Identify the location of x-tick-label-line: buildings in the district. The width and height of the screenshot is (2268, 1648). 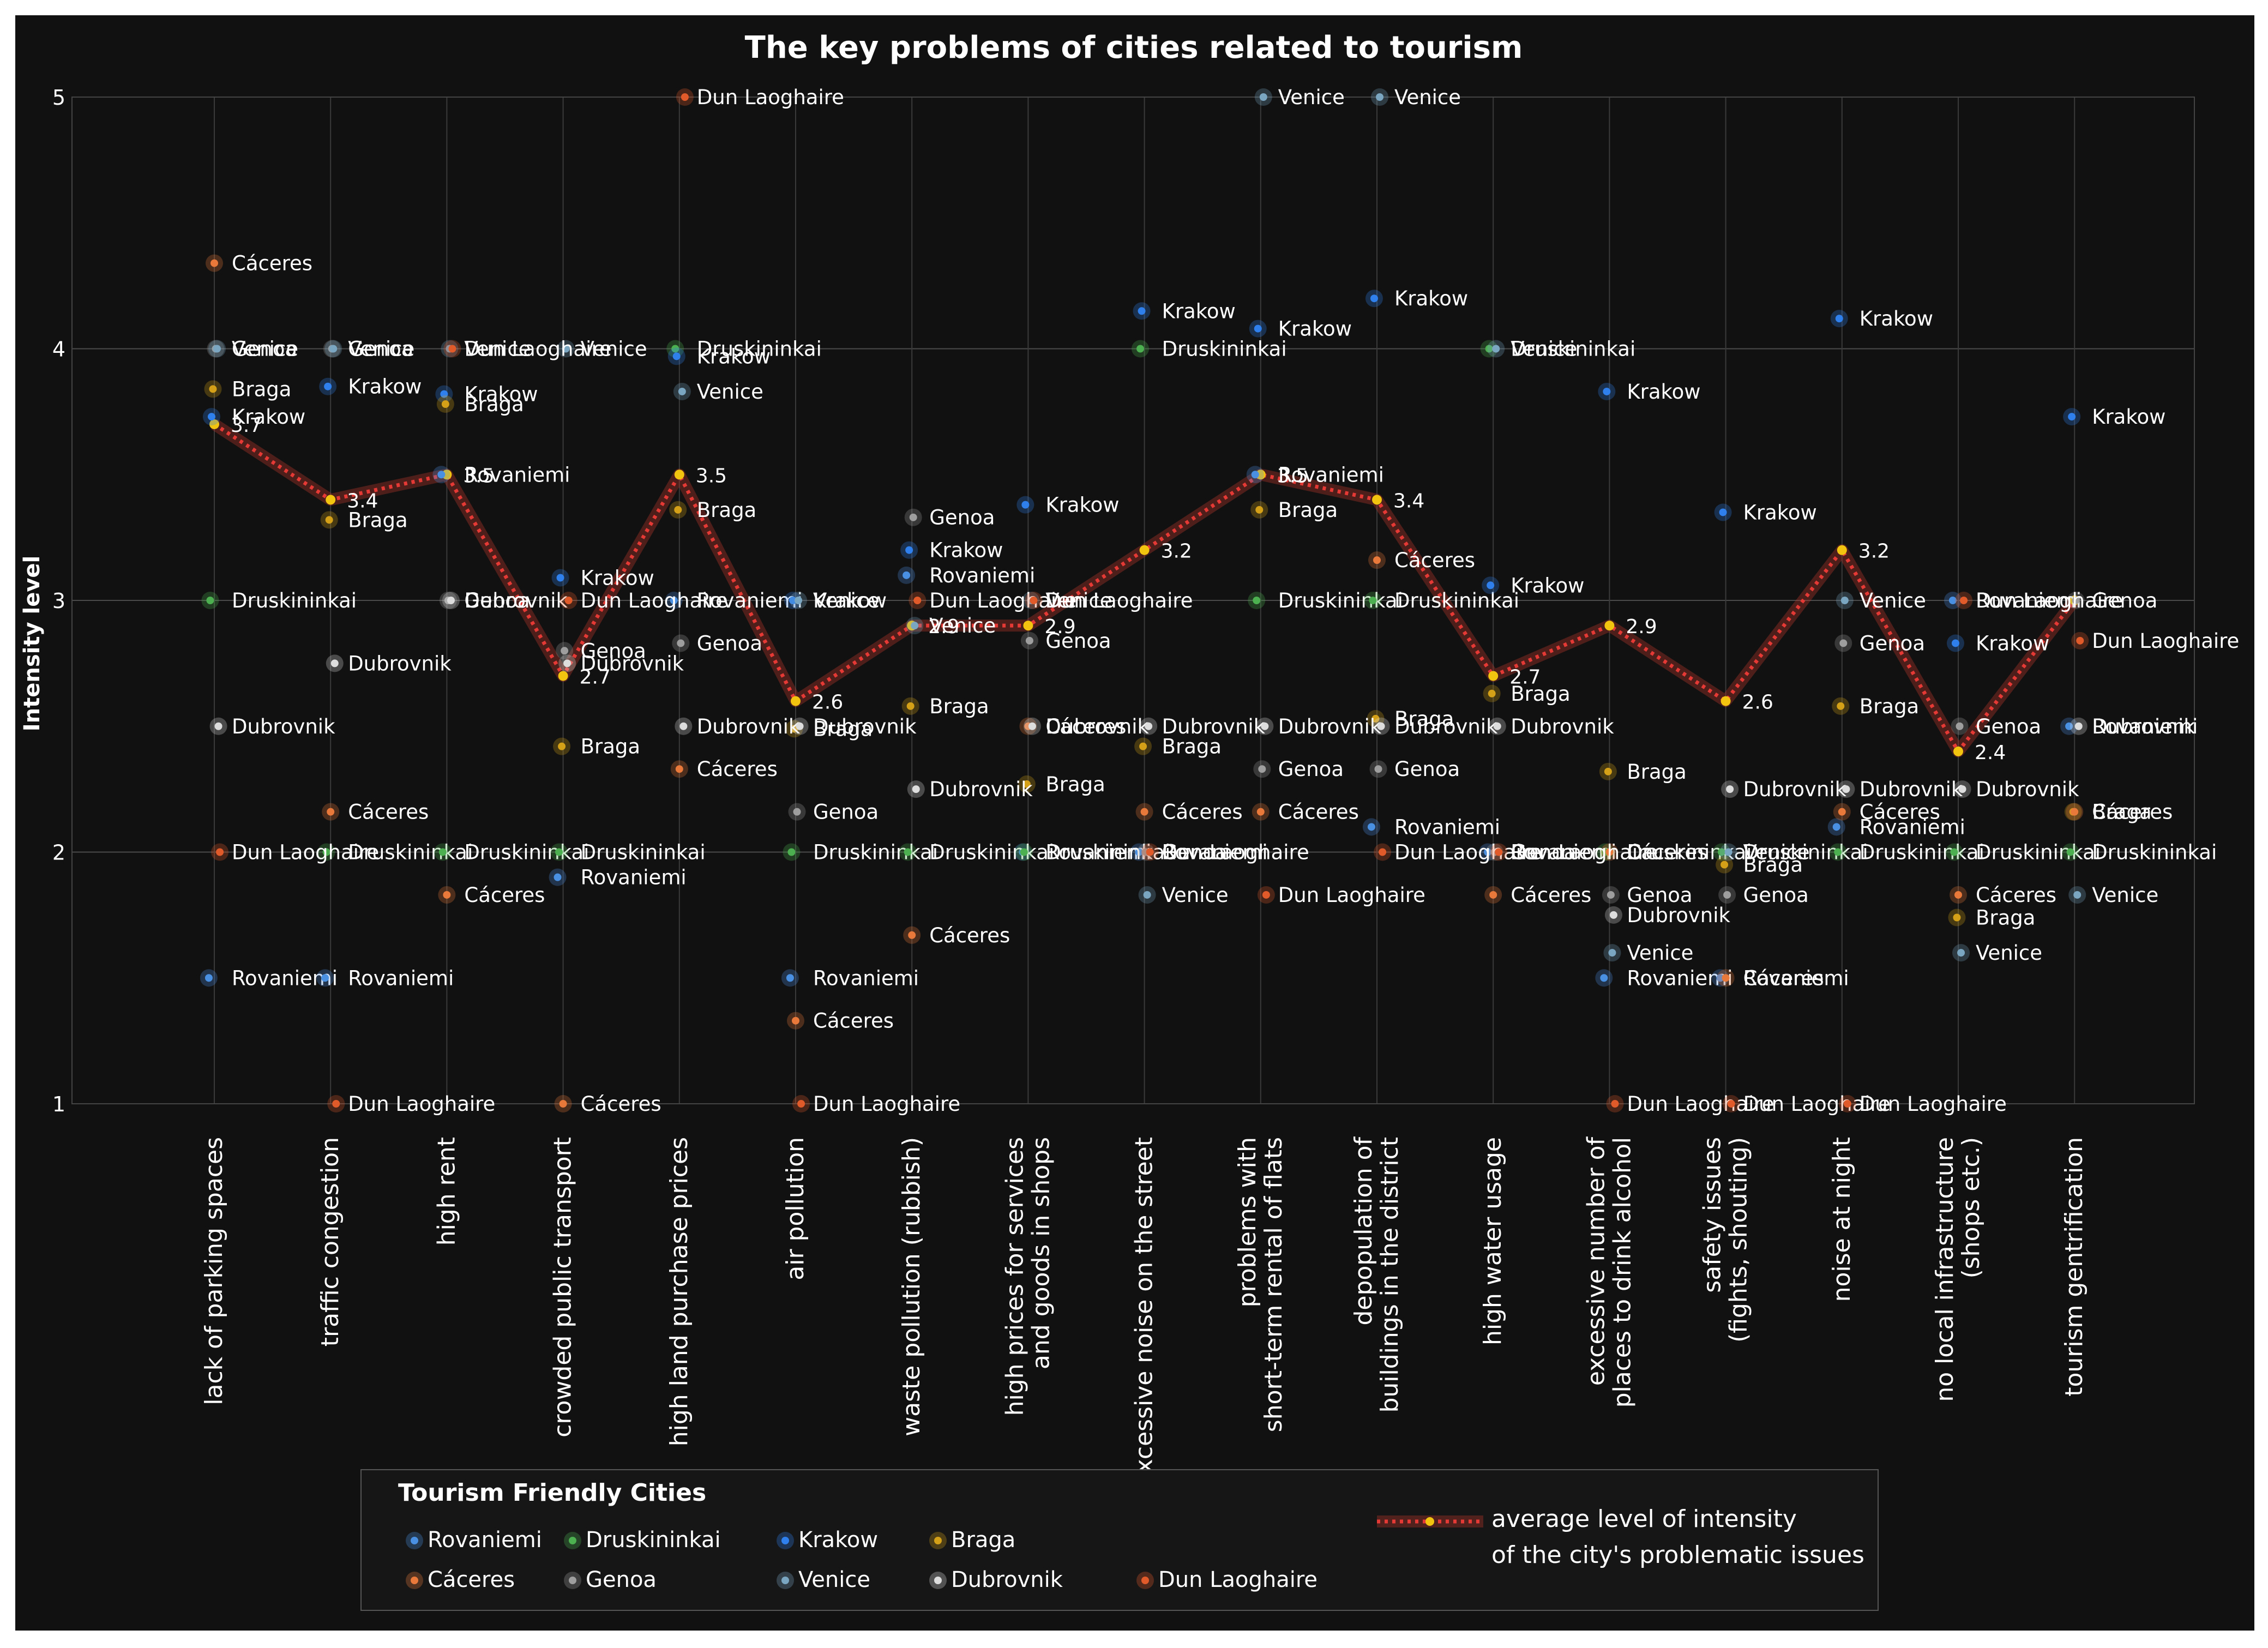
(1390, 1275).